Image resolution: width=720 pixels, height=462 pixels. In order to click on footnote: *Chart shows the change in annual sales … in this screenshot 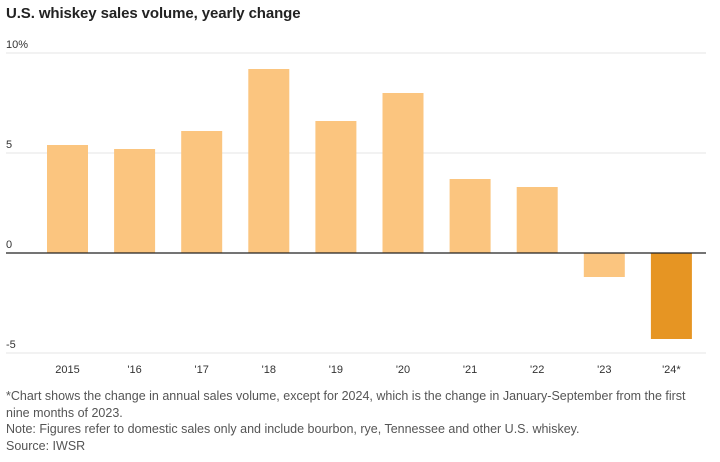, I will do `click(346, 404)`.